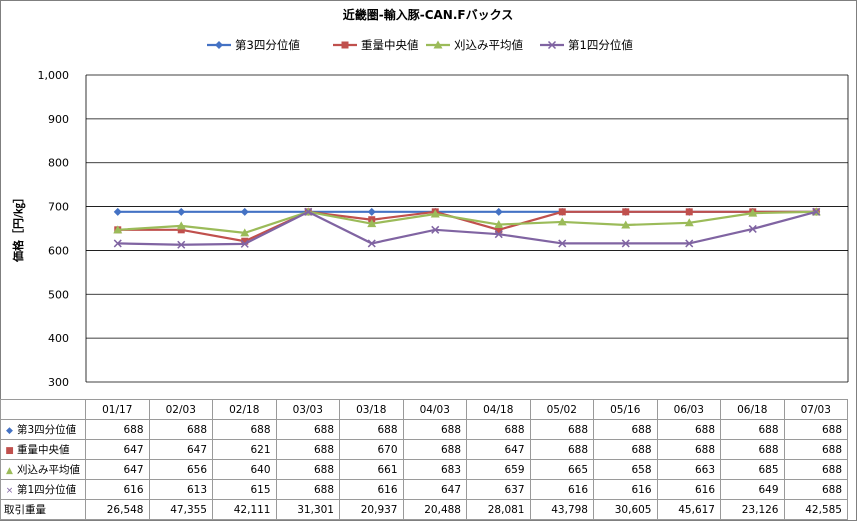 This screenshot has height=521, width=857. Describe the element at coordinates (9, 491) in the screenshot. I see `legend-key-x-icon: ×` at that location.